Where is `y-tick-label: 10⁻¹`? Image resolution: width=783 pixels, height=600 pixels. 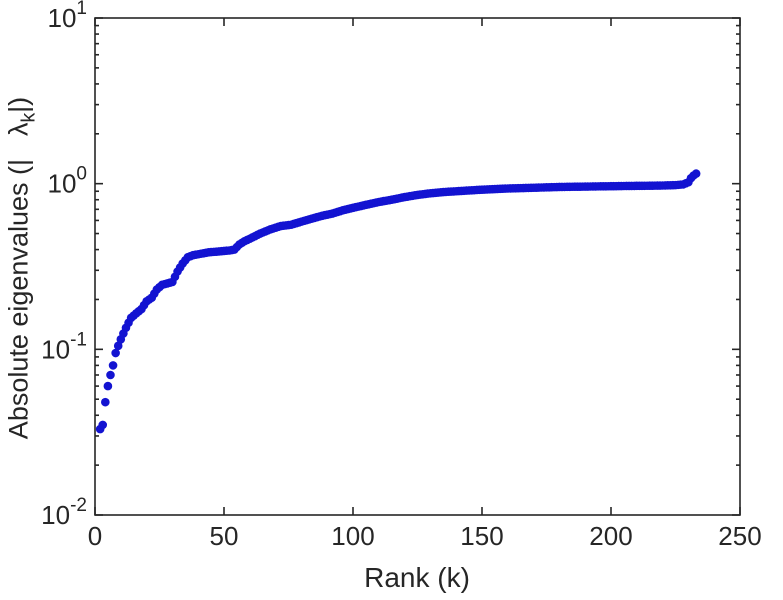
y-tick-label: 10⁻¹ is located at coordinates (64, 346).